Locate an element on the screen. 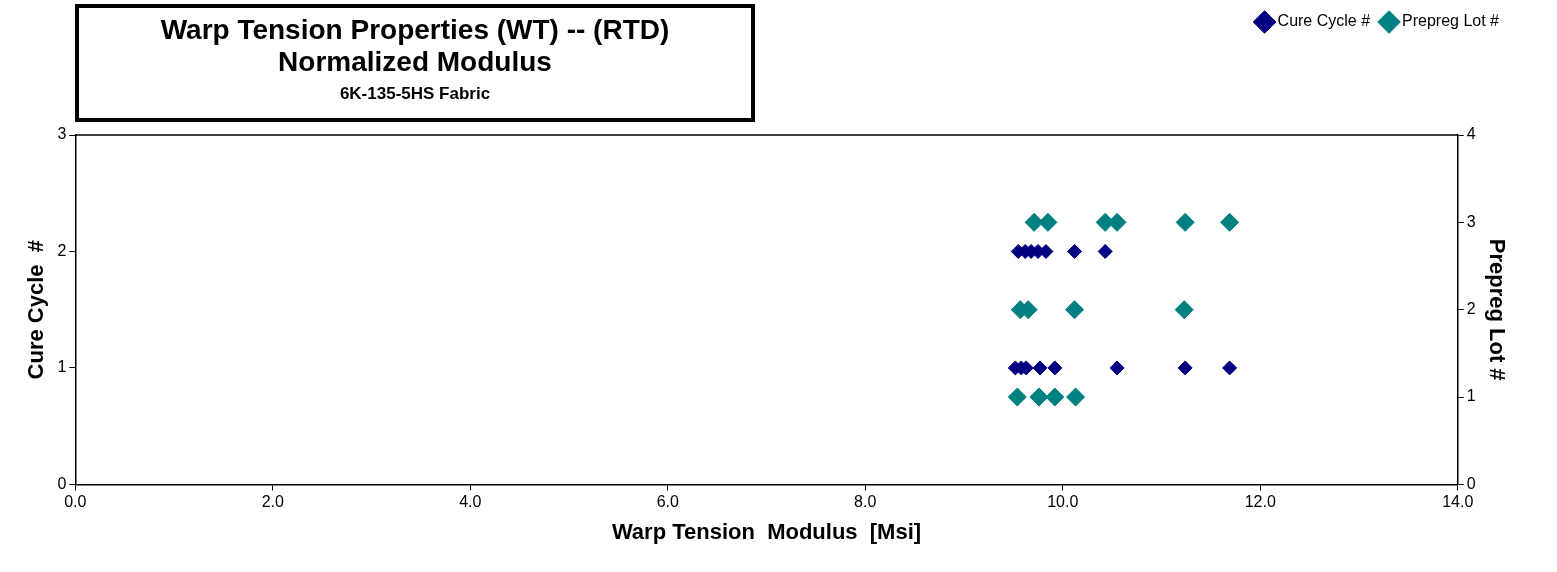 The image size is (1557, 572). y-axis-title: Cure Cycle # is located at coordinates (36, 310).